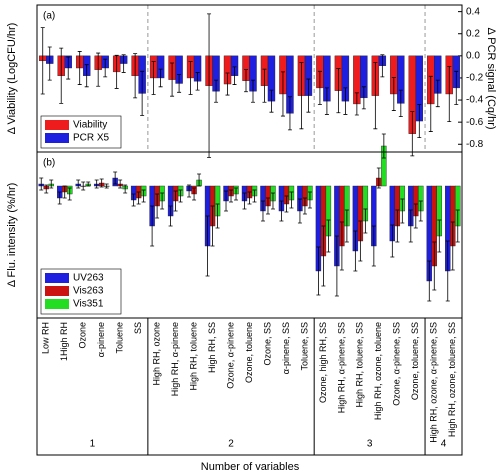 This screenshot has height=476, width=500. I want to click on y2-tick-label: -0.2, so click(475, 78).